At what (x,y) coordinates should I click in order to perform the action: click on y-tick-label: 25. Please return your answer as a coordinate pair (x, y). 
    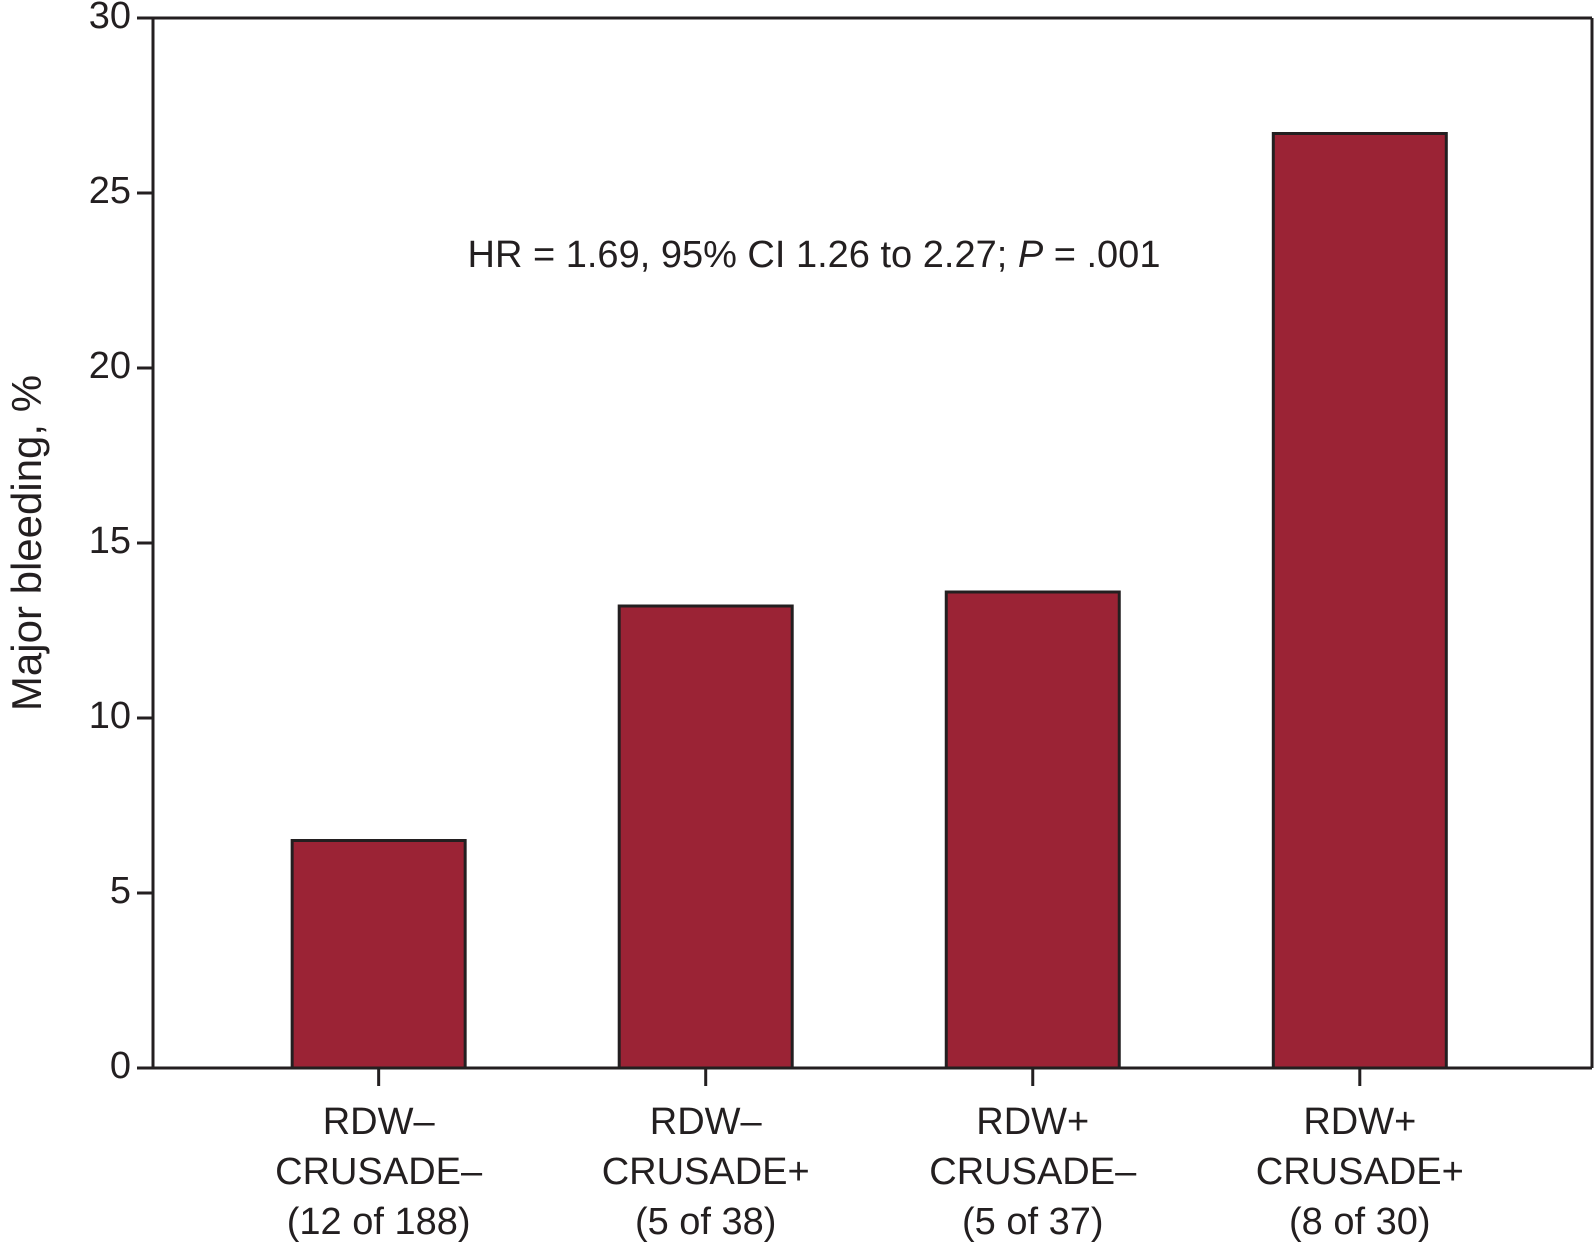
    Looking at the image, I should click on (110, 191).